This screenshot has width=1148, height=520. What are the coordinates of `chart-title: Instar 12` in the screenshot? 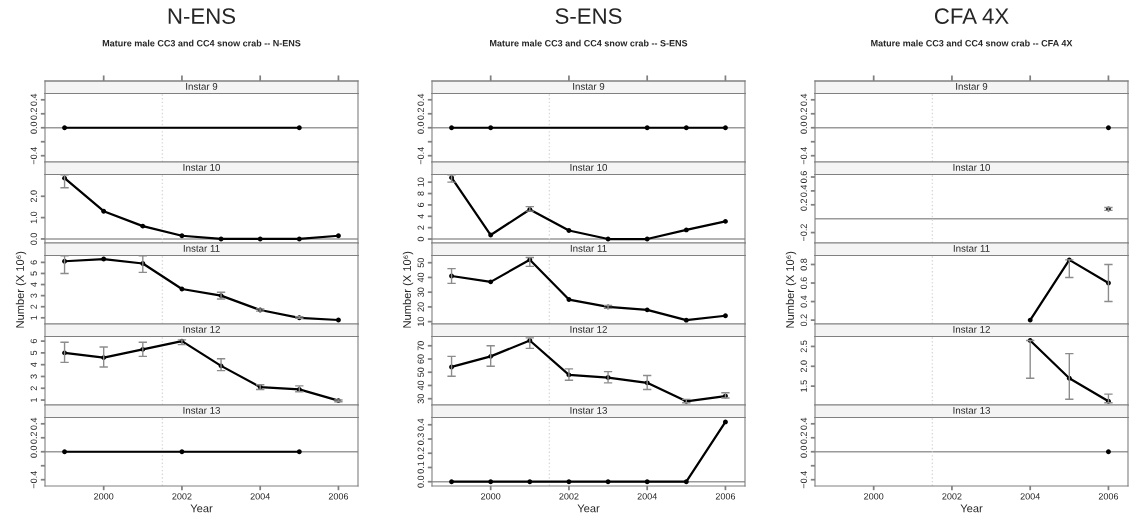 It's located at (588, 329).